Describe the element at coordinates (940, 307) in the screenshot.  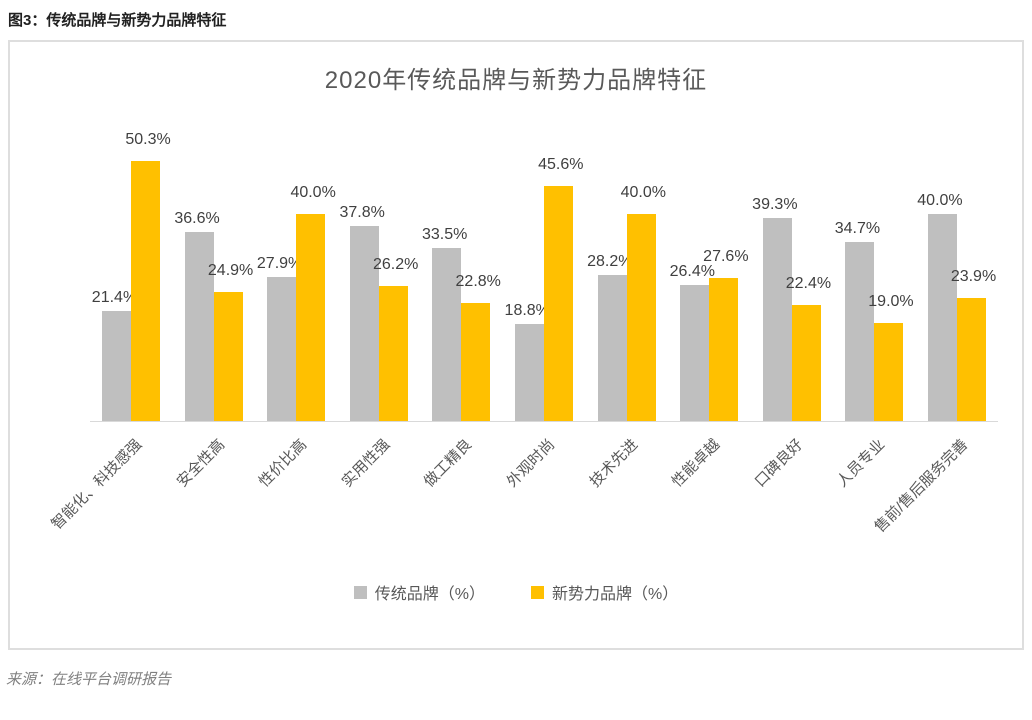
I see `bar-traditional-brand: 40.0%` at that location.